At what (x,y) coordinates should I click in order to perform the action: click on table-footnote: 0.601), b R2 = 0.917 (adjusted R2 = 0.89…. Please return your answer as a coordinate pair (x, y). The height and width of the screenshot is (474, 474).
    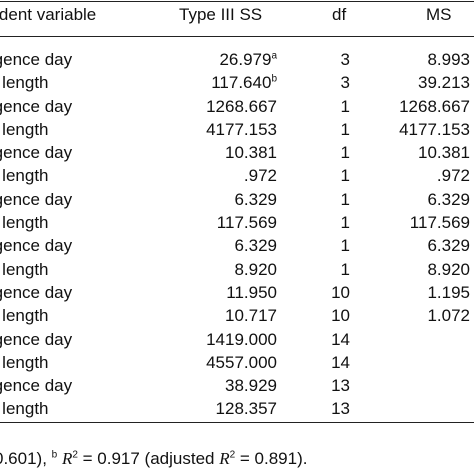
    Looking at the image, I should click on (153, 459).